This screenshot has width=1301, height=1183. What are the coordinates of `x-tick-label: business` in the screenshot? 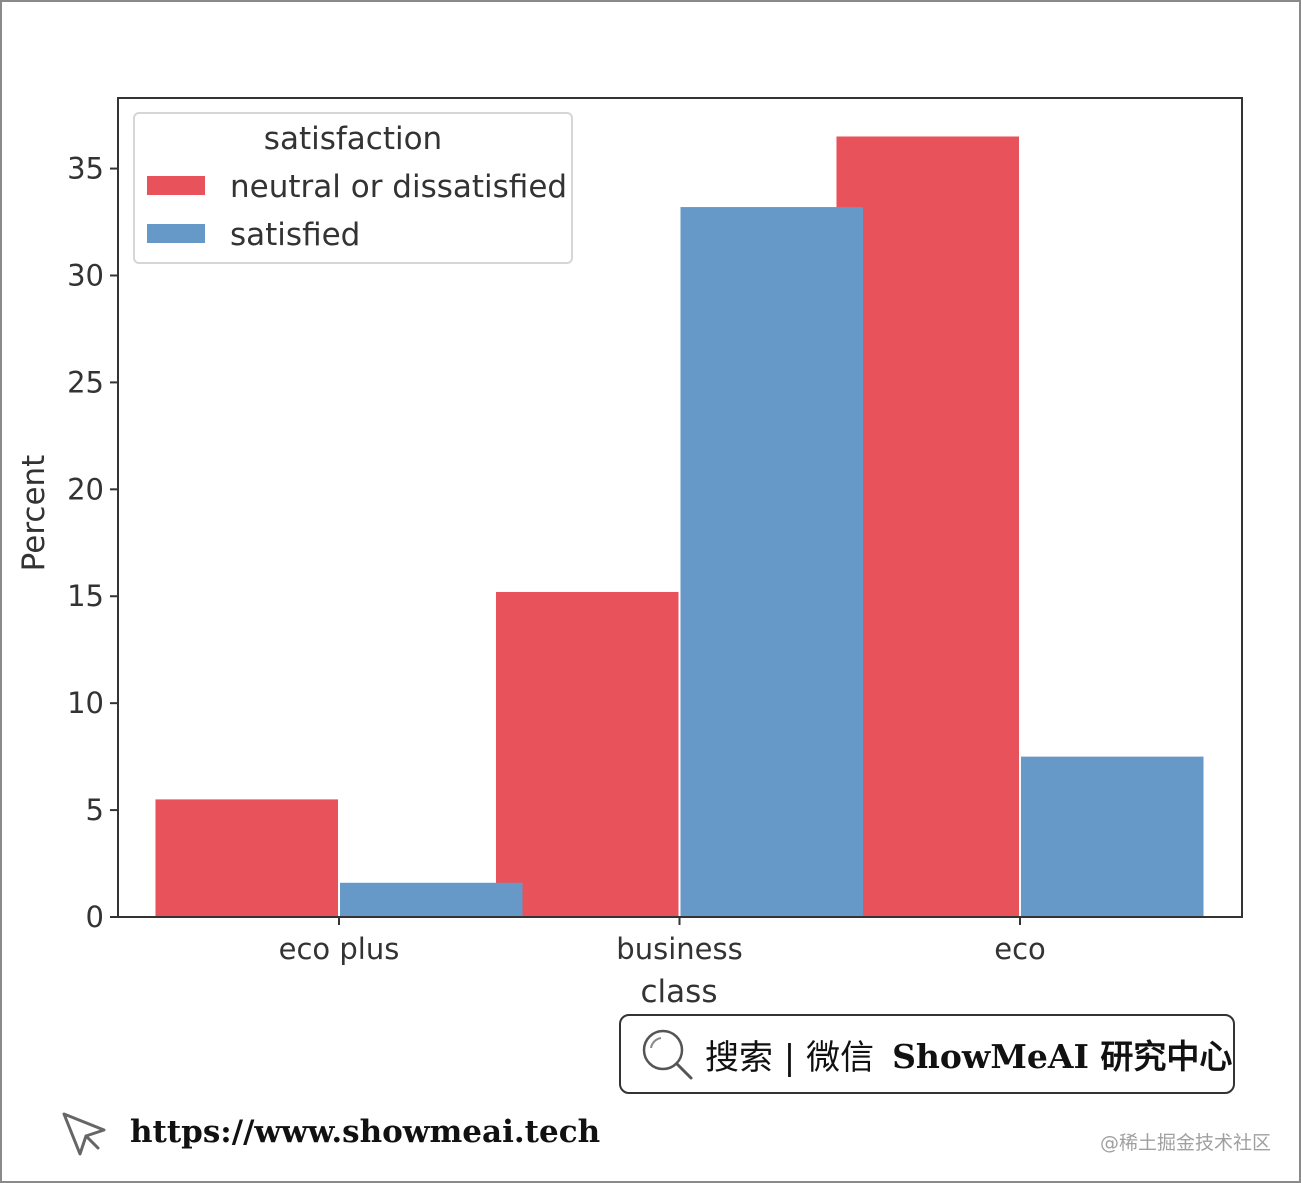 It's located at (679, 949).